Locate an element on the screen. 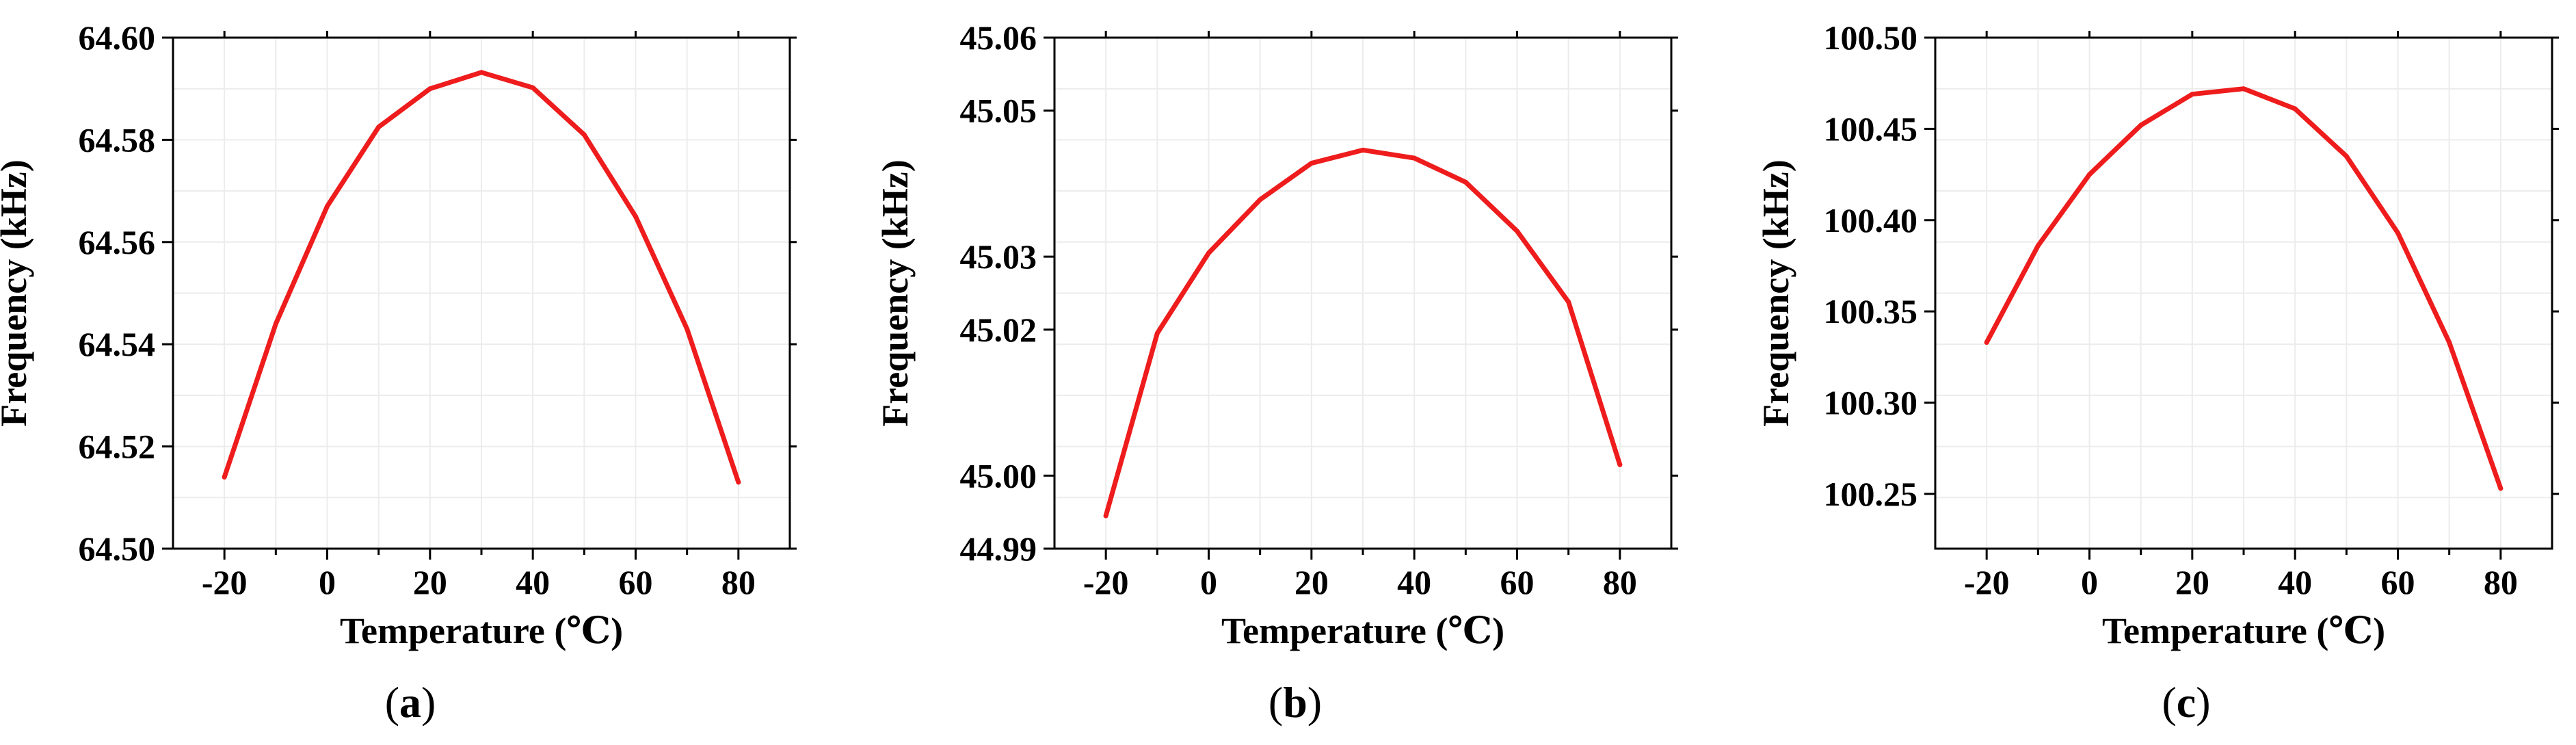 This screenshot has width=2576, height=745. y-tick-label: 64.56 is located at coordinates (117, 242).